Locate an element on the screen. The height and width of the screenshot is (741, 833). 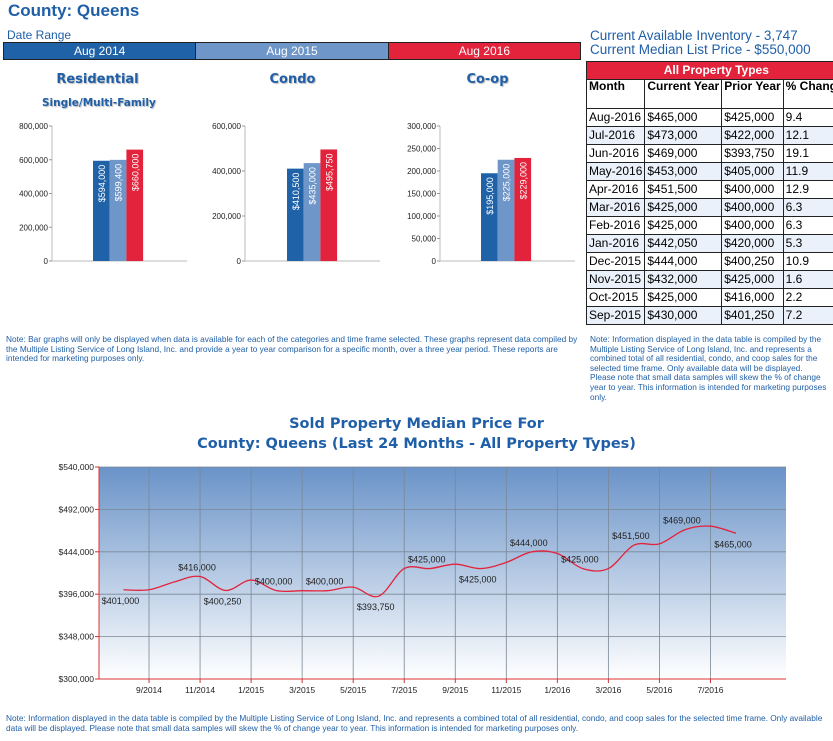
table-cell: $393,750 is located at coordinates (752, 153).